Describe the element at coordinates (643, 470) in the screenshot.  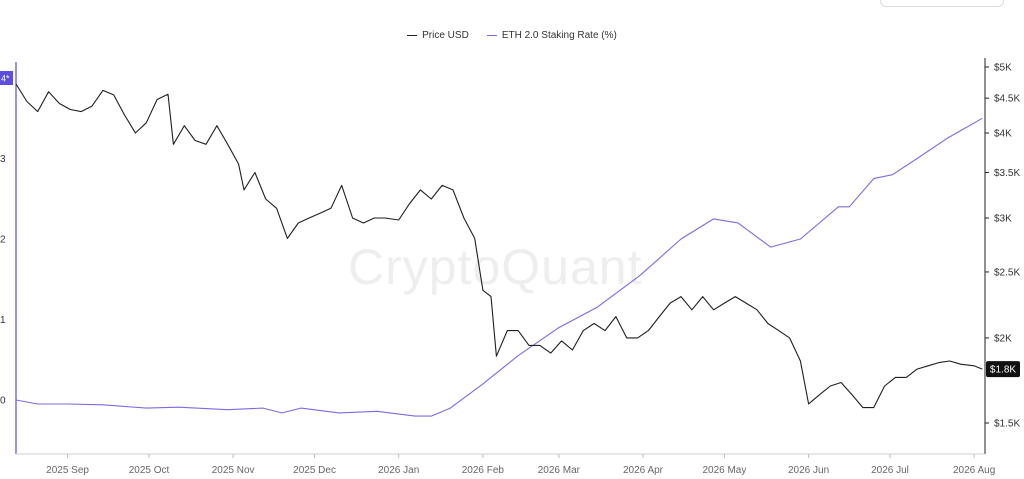
I see `x-tick-label: 2026 Apr` at that location.